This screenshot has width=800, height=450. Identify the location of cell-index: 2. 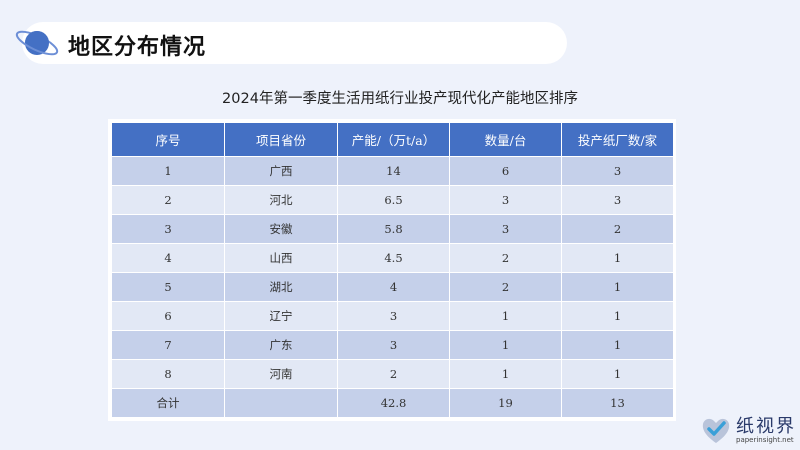
(168, 200).